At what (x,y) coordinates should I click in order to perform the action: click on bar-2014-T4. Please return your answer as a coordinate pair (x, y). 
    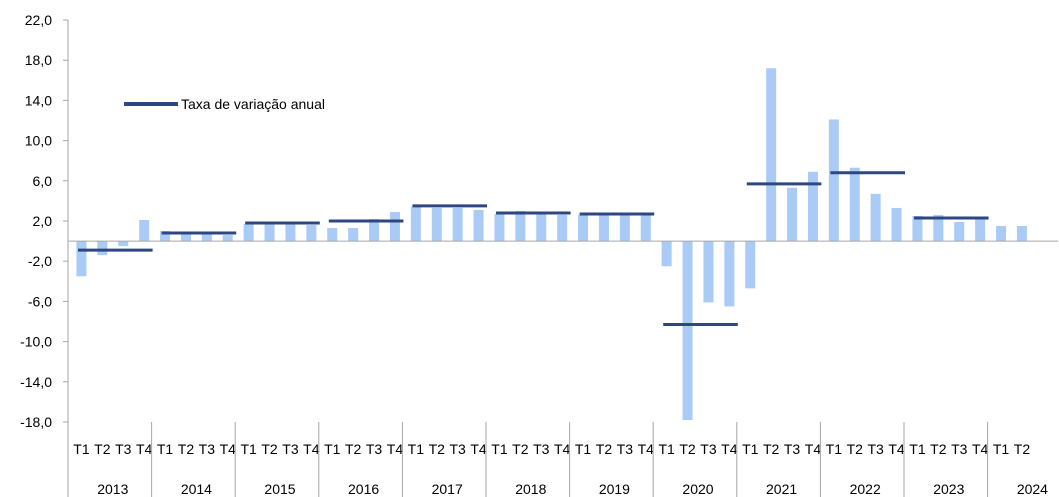
    Looking at the image, I should click on (227, 238).